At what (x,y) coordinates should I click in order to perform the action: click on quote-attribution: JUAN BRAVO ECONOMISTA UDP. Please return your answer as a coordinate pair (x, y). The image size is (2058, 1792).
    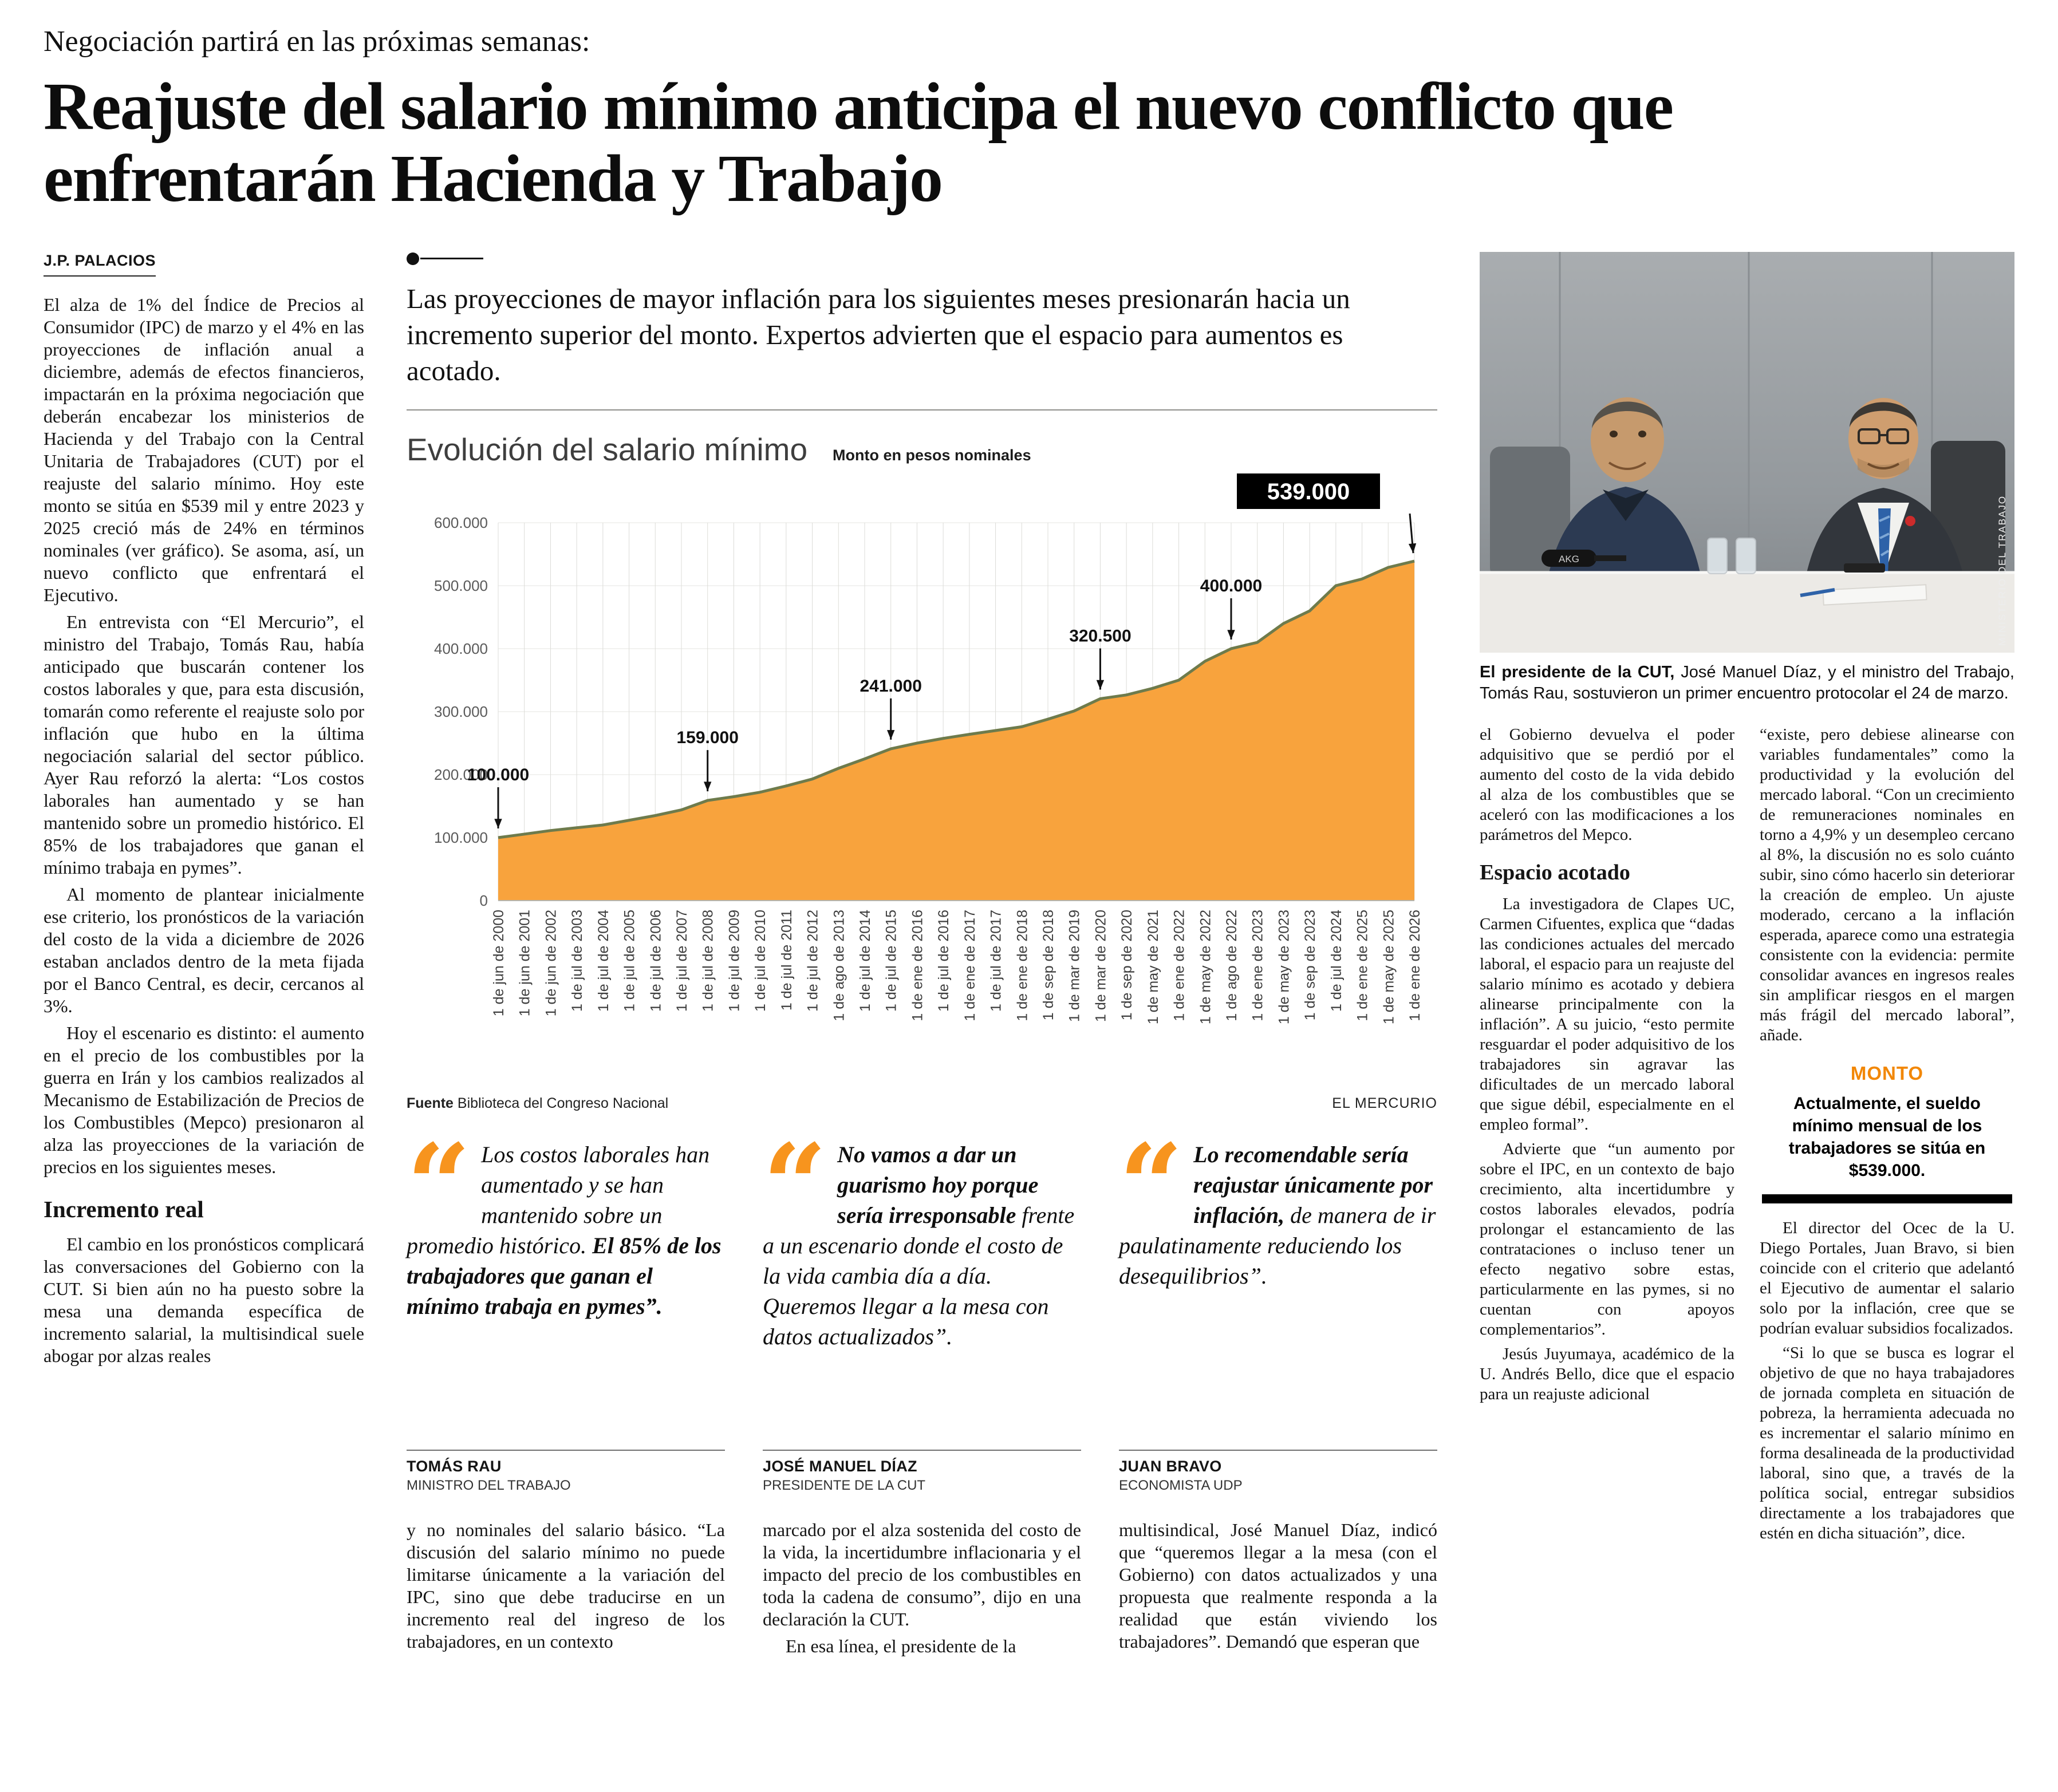
    Looking at the image, I should click on (1278, 1472).